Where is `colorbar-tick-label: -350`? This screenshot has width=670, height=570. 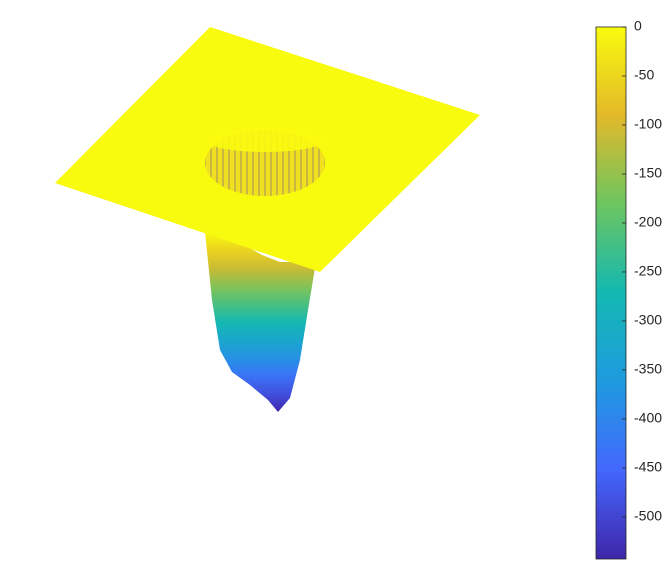 colorbar-tick-label: -350 is located at coordinates (648, 369).